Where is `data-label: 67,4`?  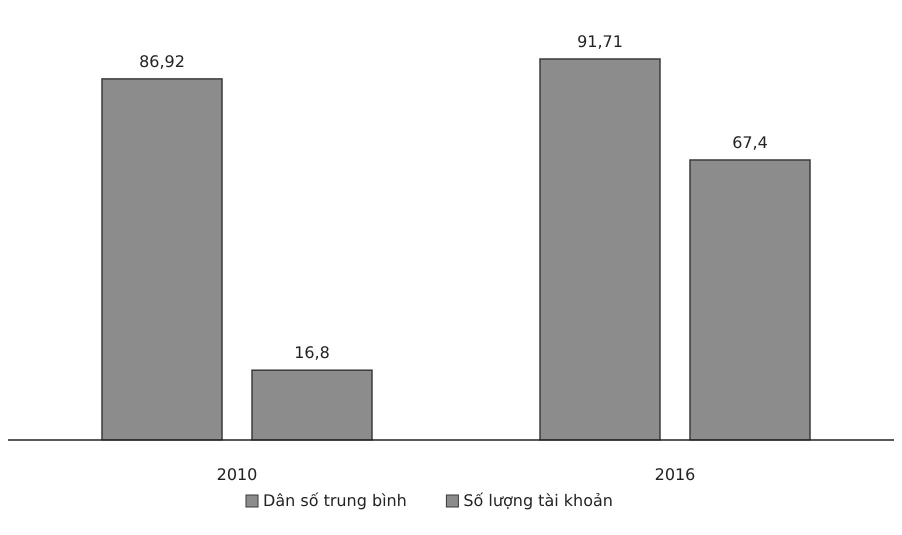 data-label: 67,4 is located at coordinates (750, 142).